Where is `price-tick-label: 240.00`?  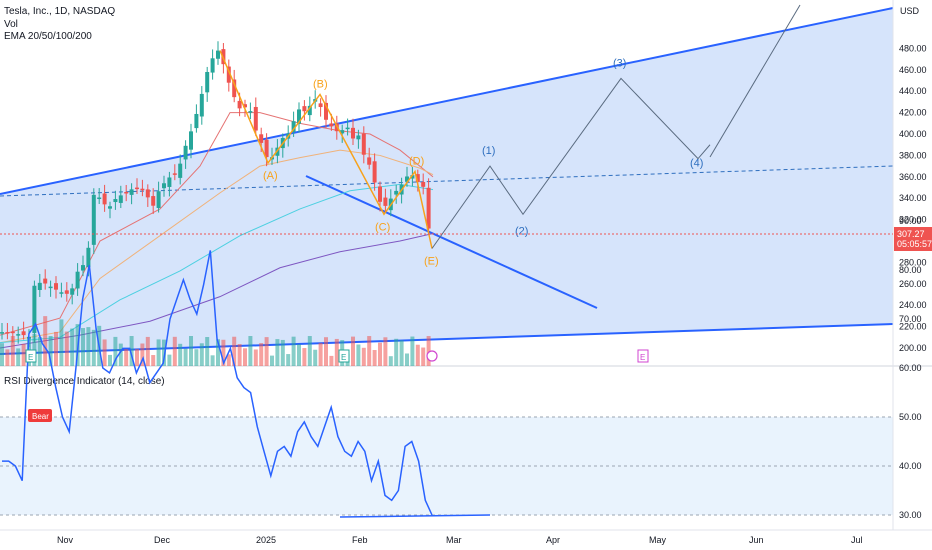
price-tick-label: 240.00 is located at coordinates (913, 305).